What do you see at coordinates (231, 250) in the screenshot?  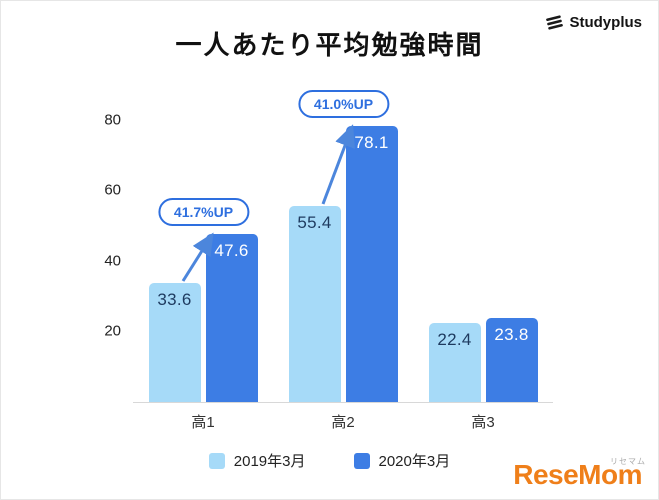 I see `bar-value-label: 47.6` at bounding box center [231, 250].